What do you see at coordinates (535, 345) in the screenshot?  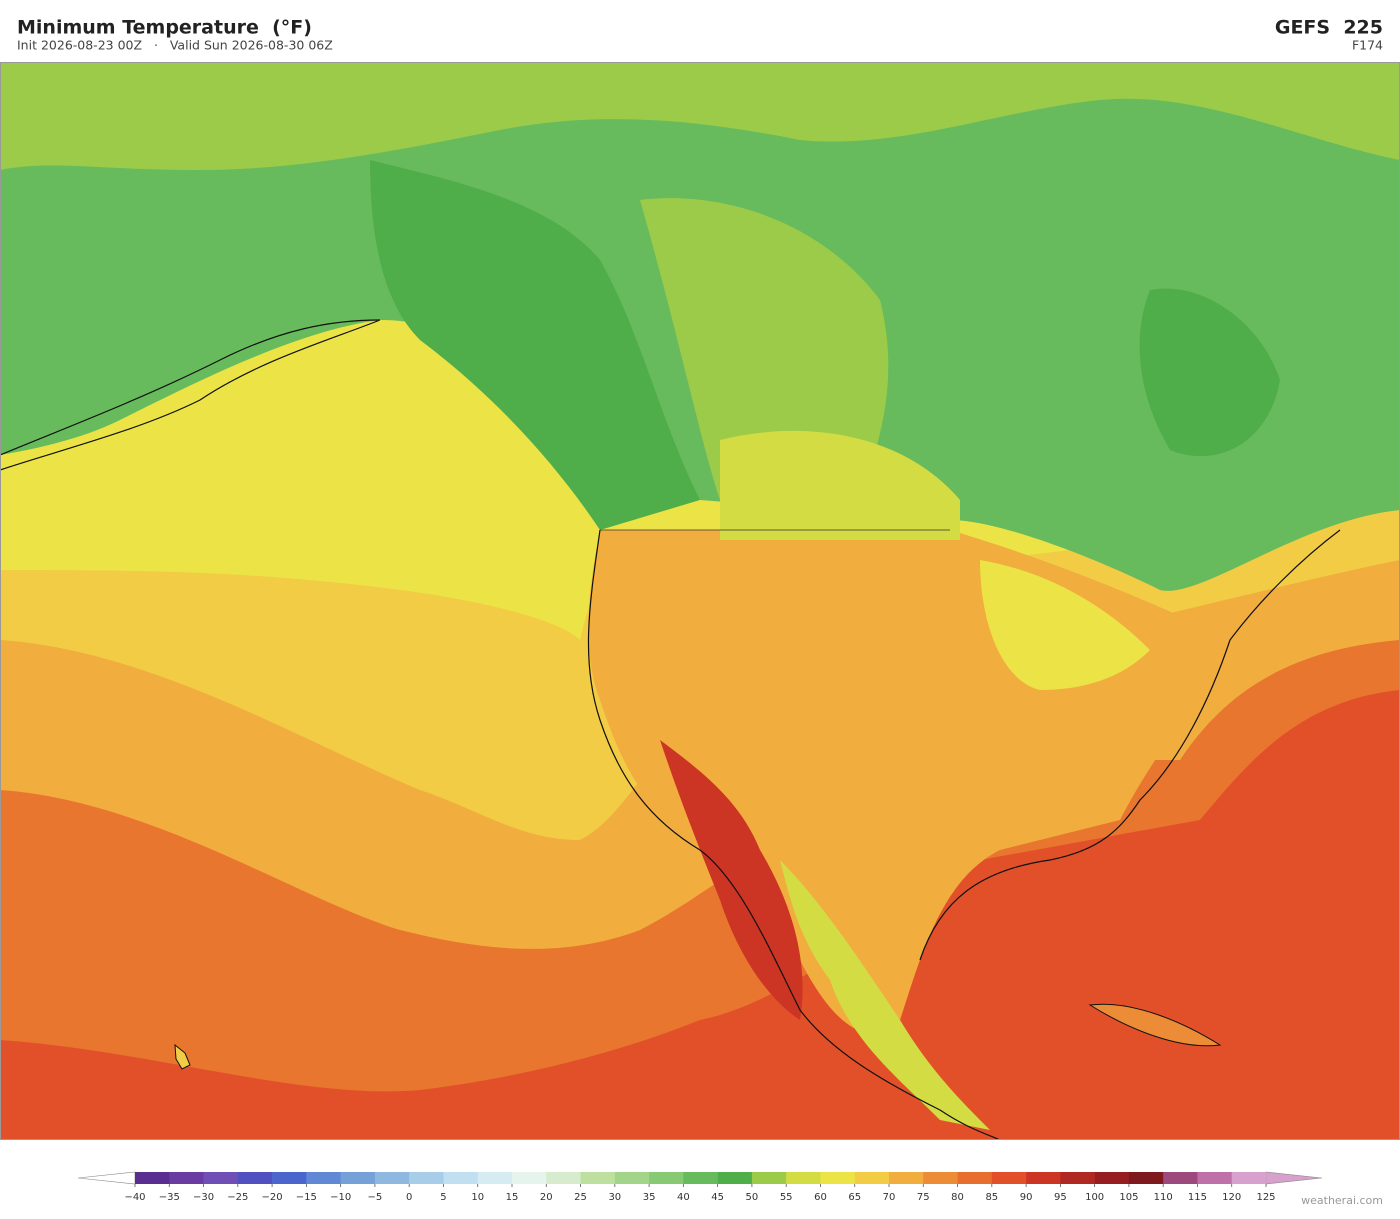 I see `land-rockies` at bounding box center [535, 345].